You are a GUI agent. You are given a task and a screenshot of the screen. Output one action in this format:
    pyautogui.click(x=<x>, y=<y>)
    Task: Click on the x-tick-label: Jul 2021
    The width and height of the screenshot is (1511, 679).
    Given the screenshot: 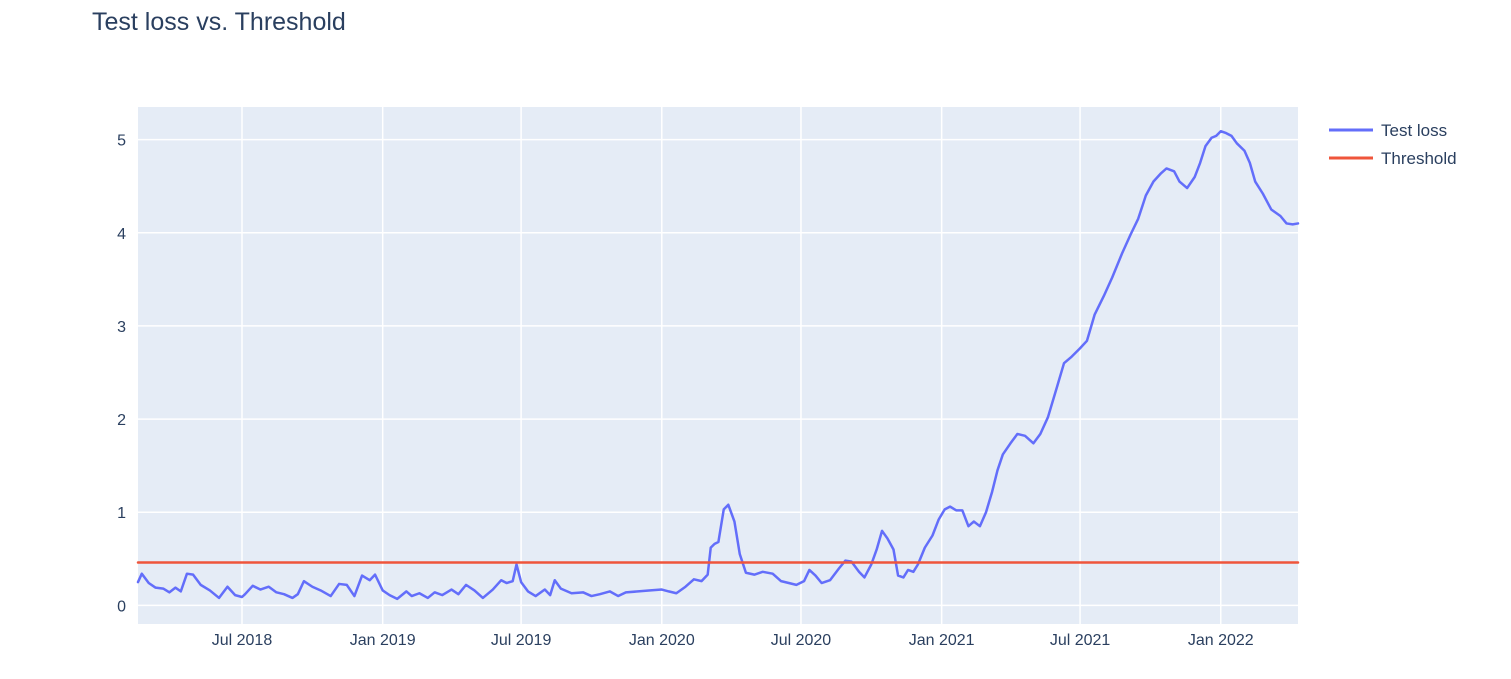 What is the action you would take?
    pyautogui.click(x=1080, y=640)
    